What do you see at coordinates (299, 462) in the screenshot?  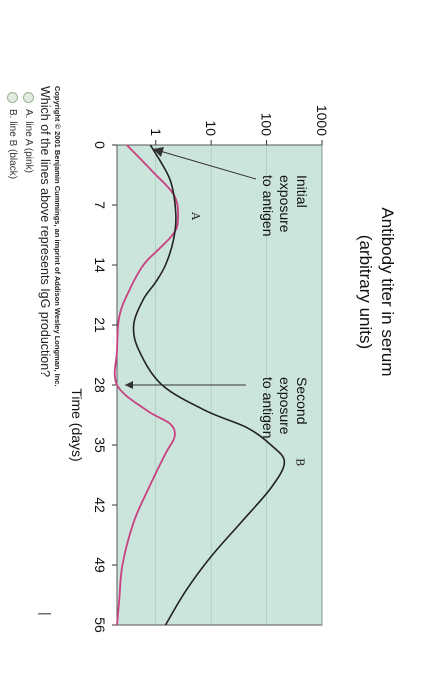 I see `series-label-b: B` at bounding box center [299, 462].